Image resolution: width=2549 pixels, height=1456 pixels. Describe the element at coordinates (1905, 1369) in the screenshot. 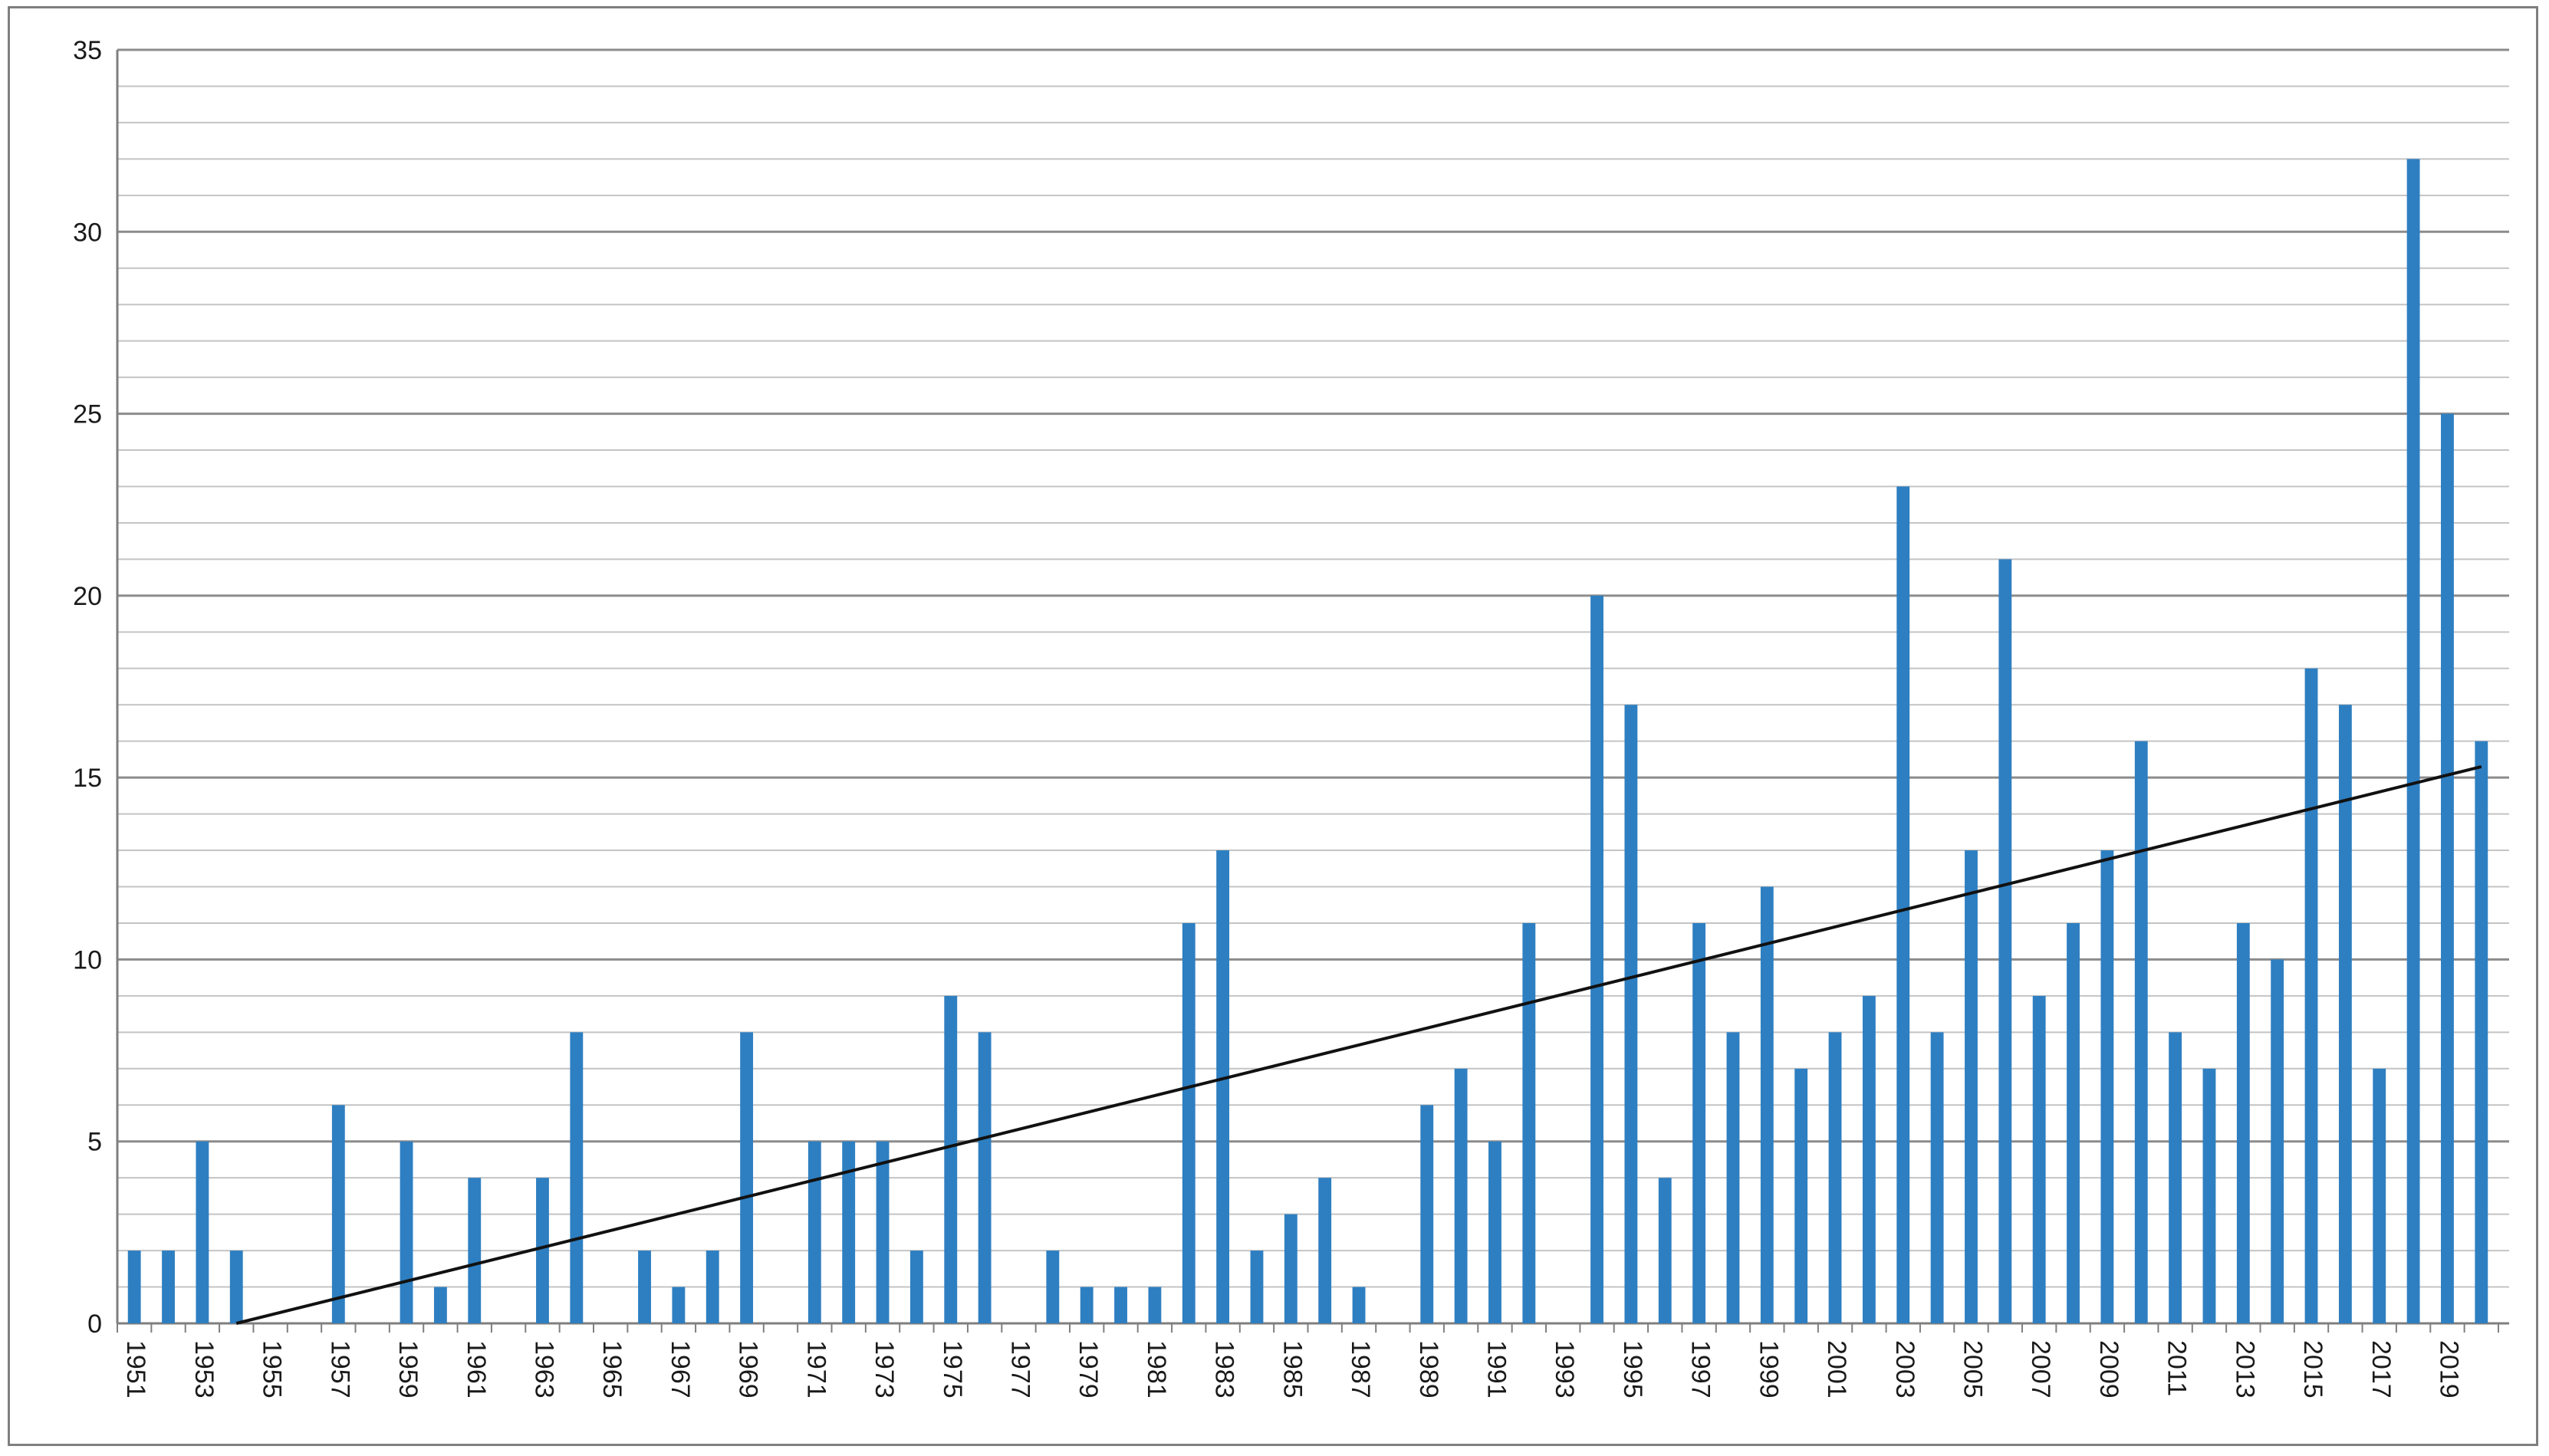

I see `x-tick-label: 2003` at that location.